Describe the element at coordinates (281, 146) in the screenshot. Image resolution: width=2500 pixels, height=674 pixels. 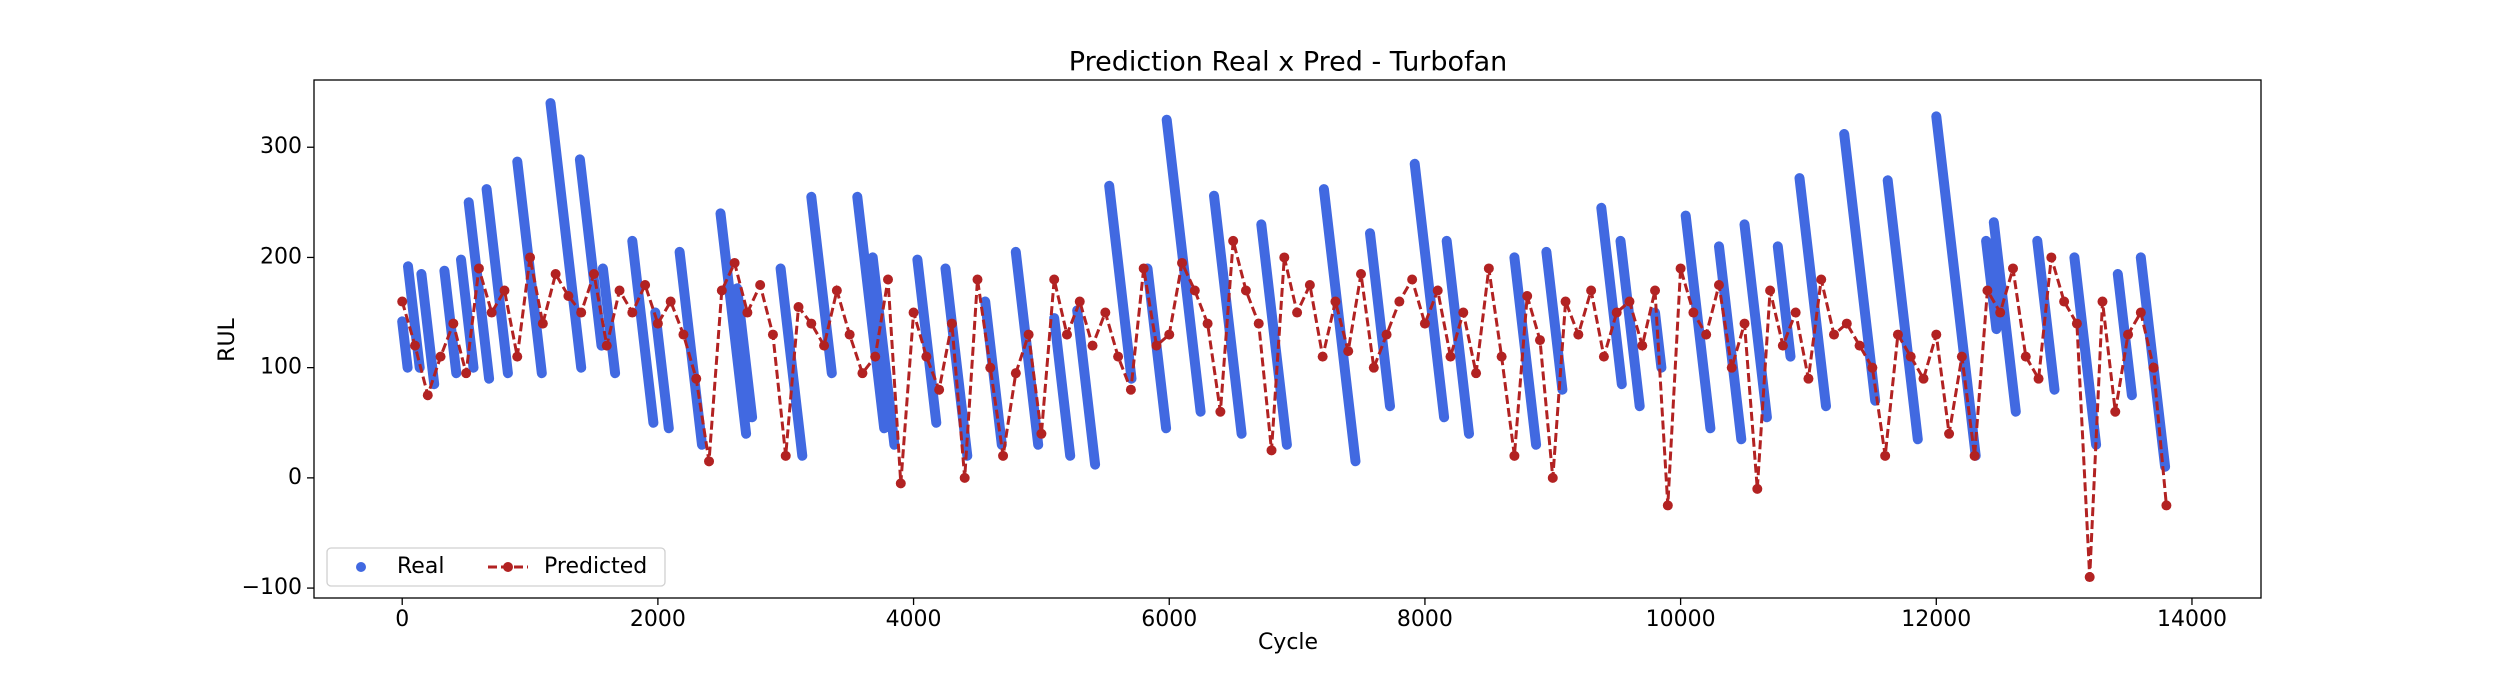
I see `y-tick-label: 300` at that location.